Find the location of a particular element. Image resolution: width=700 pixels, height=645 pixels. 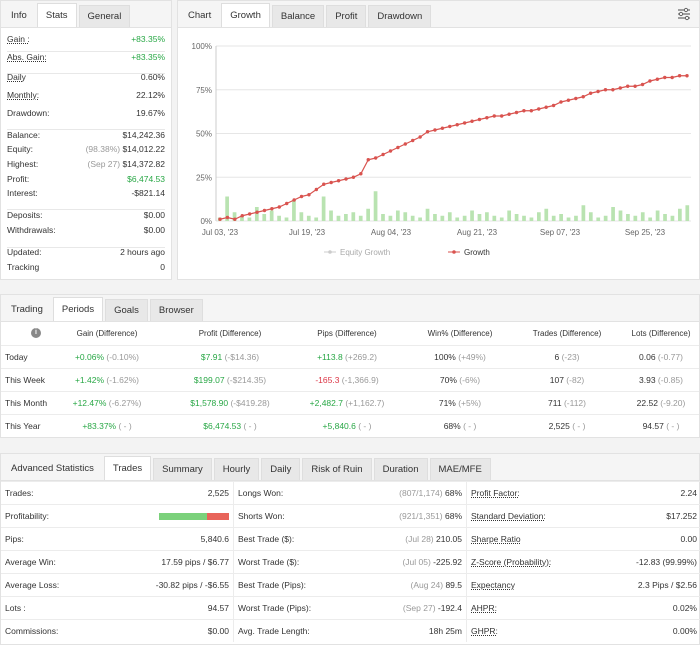

tab-stats: Stats is located at coordinates (56, 15).